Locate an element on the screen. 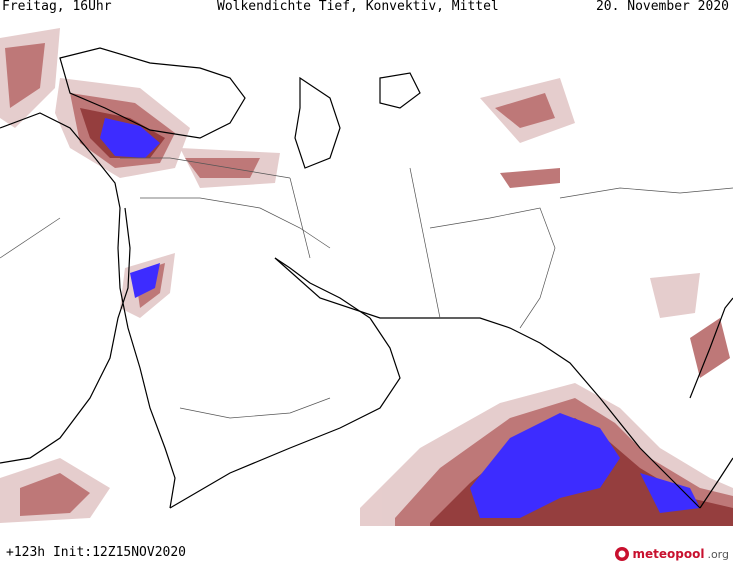 The height and width of the screenshot is (566, 733). coastline-black-sea is located at coordinates (152, 93).